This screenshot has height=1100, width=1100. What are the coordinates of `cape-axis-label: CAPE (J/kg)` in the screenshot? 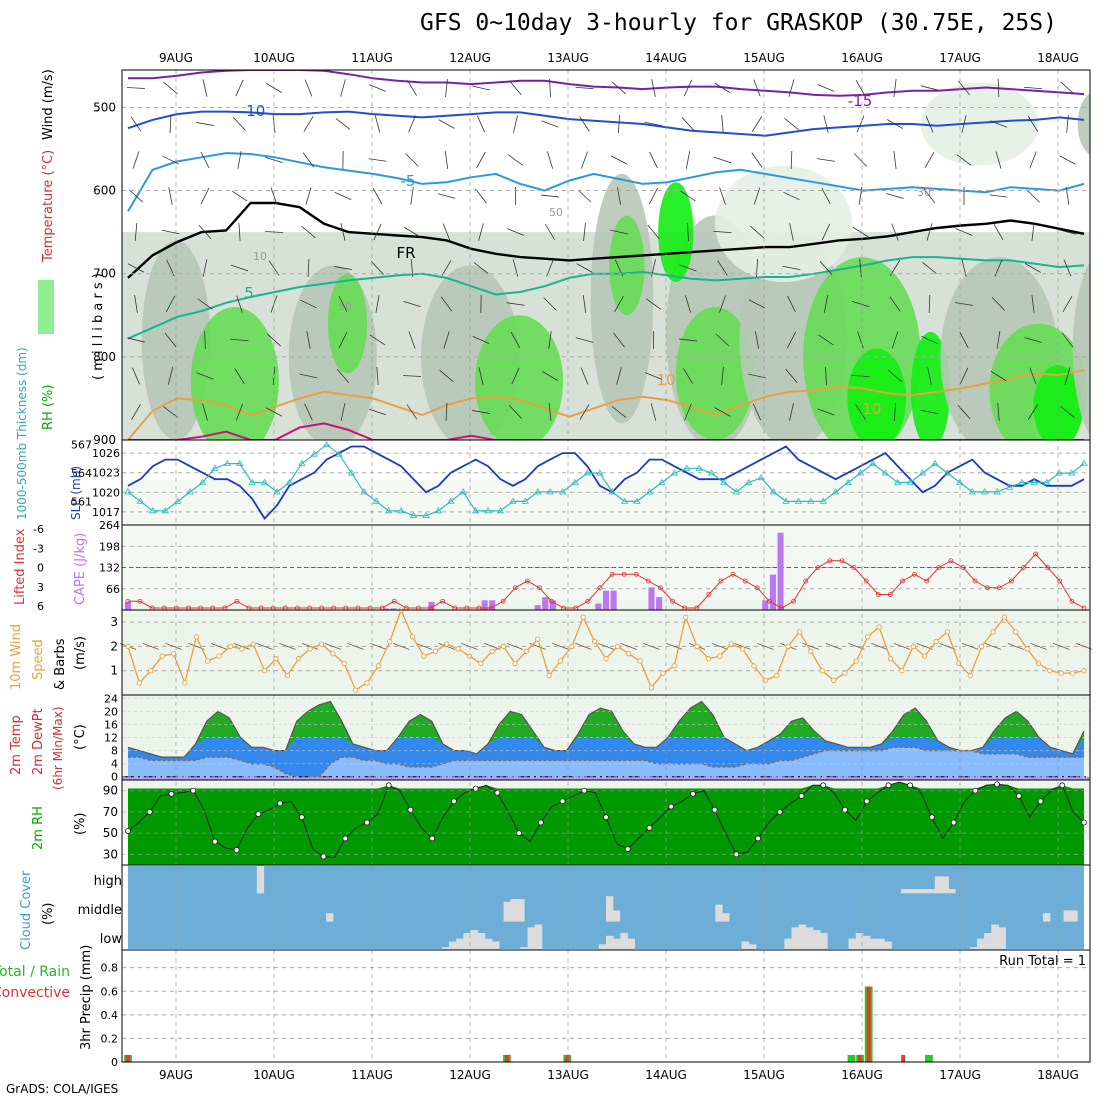 It's located at (80, 569).